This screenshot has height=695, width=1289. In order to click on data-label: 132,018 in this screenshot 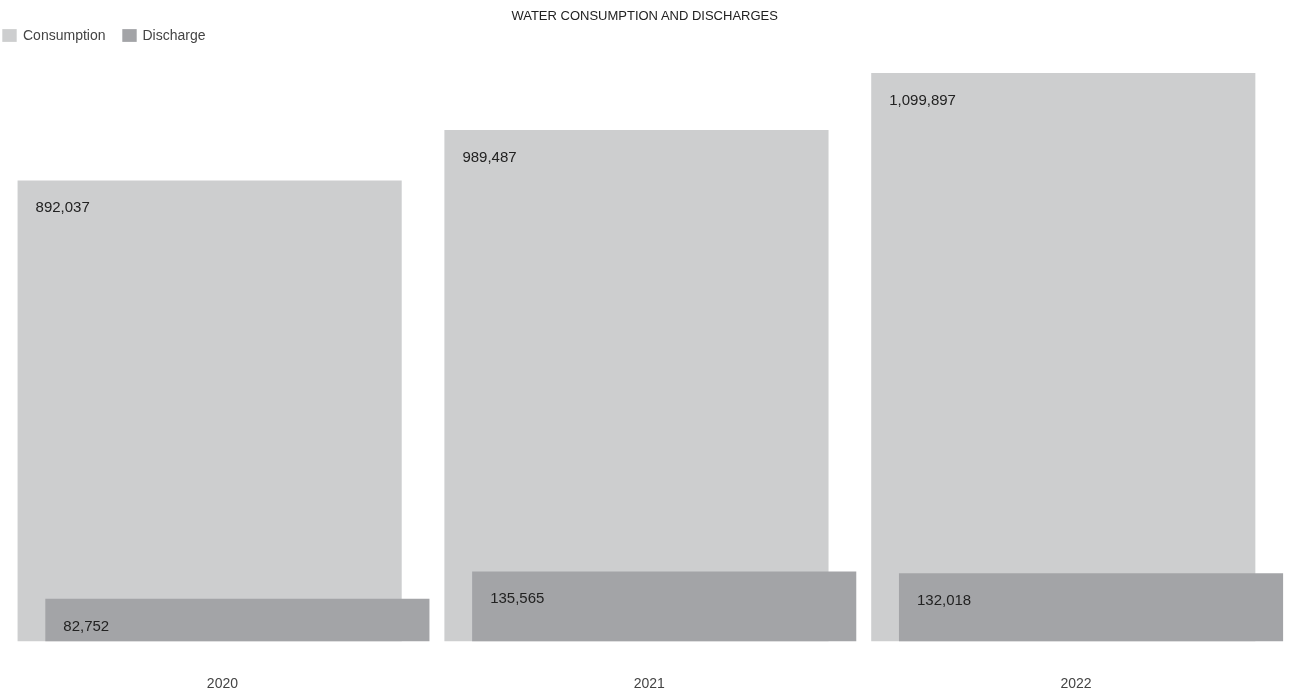, I will do `click(944, 600)`.